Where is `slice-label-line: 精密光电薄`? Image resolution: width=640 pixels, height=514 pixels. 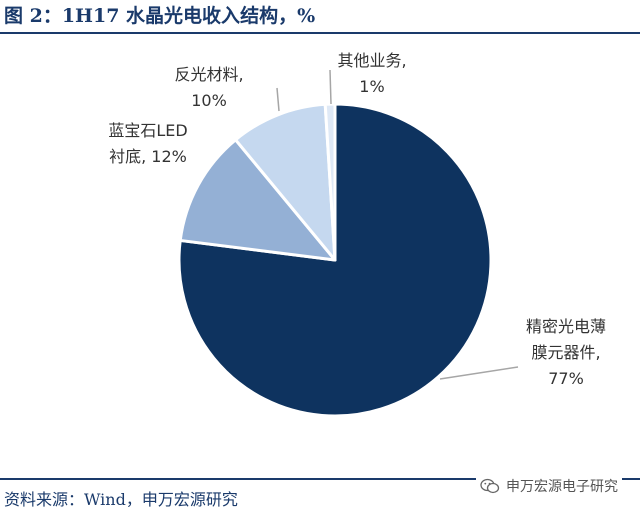
slice-label-line: 精密光电薄 is located at coordinates (566, 326).